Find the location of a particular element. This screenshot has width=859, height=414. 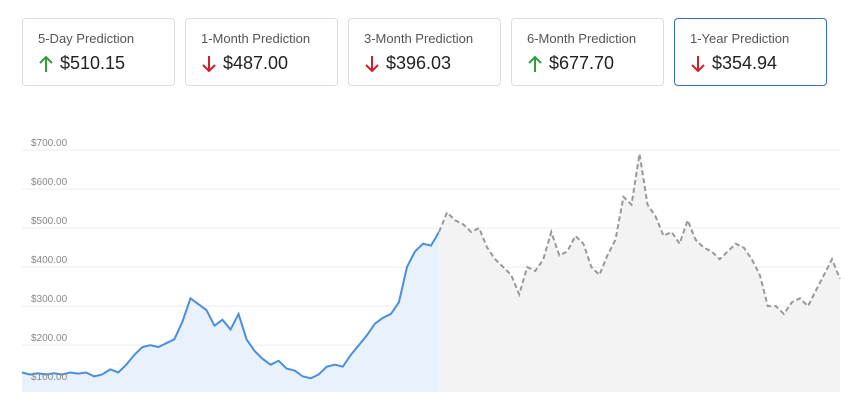

card-value: $487.00 is located at coordinates (256, 63).